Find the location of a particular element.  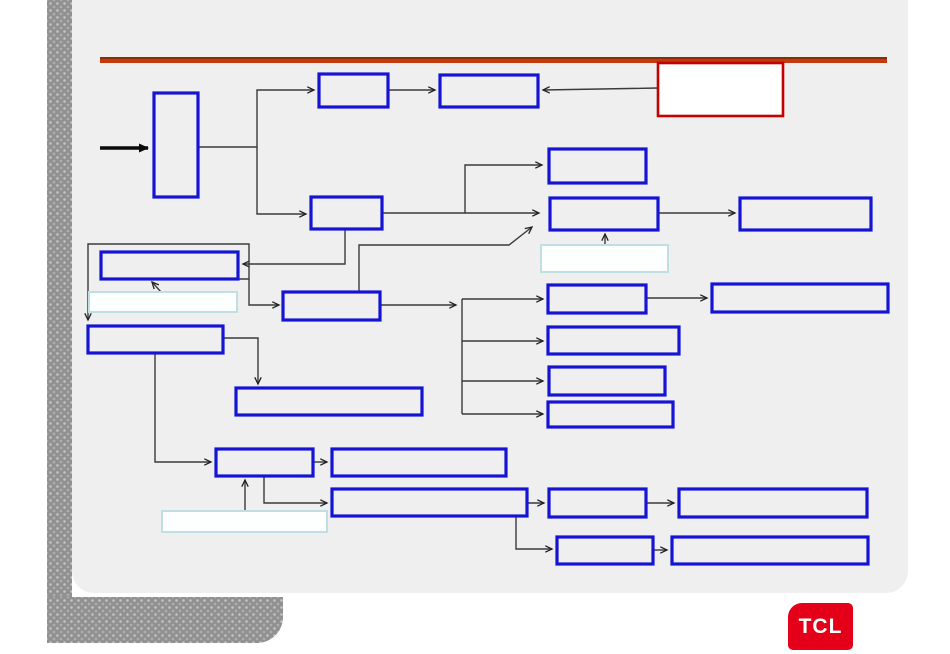

node-box-j is located at coordinates (597, 299).